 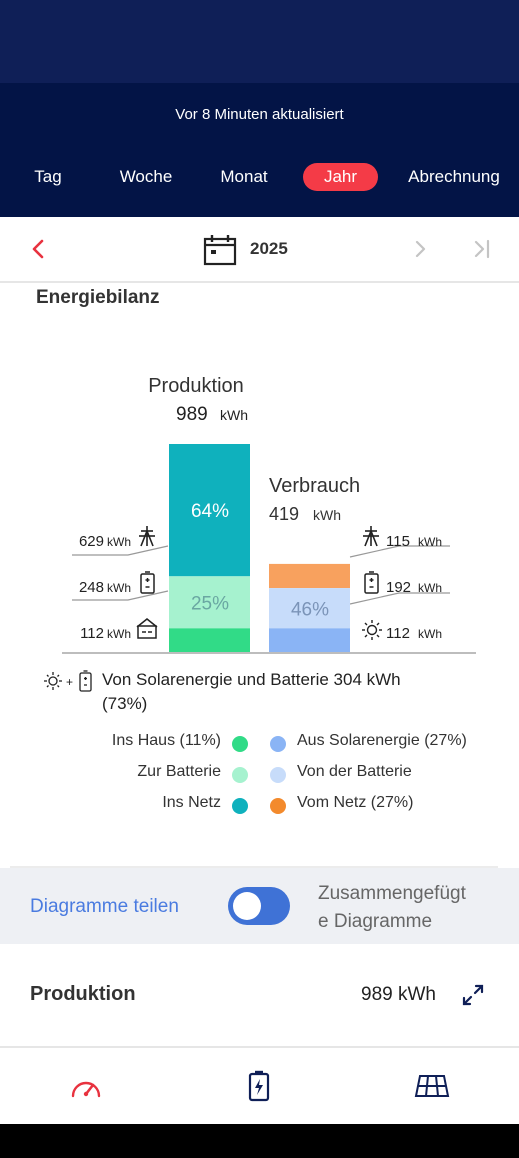 What do you see at coordinates (259, 114) in the screenshot?
I see `updated-status: Vor 8 Minuten aktualisiert` at bounding box center [259, 114].